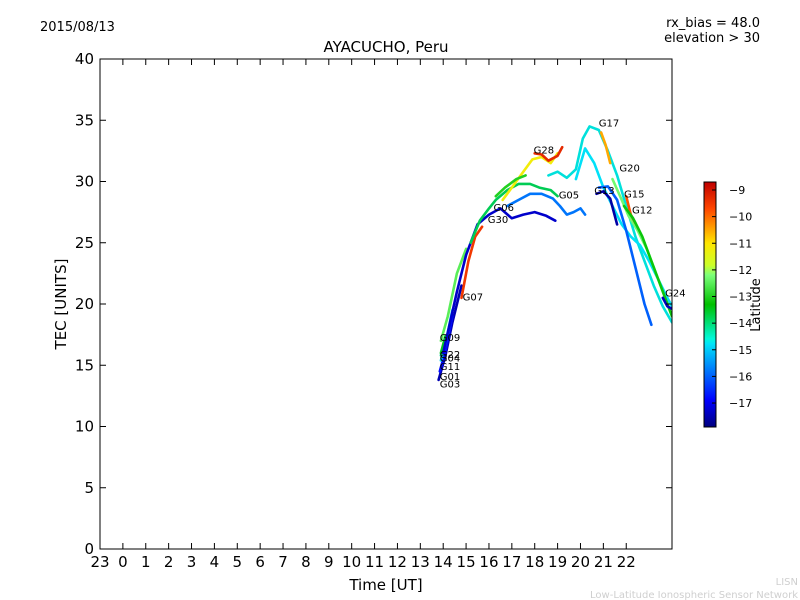  Describe the element at coordinates (605, 148) in the screenshot. I see `series-line-g17-orange` at that location.